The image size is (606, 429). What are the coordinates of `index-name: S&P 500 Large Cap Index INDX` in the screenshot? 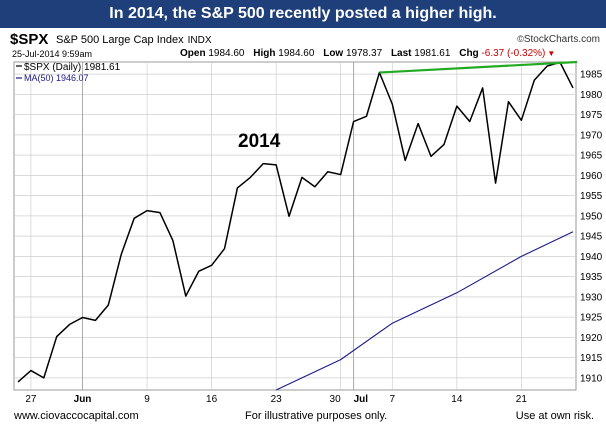 It's located at (134, 40).